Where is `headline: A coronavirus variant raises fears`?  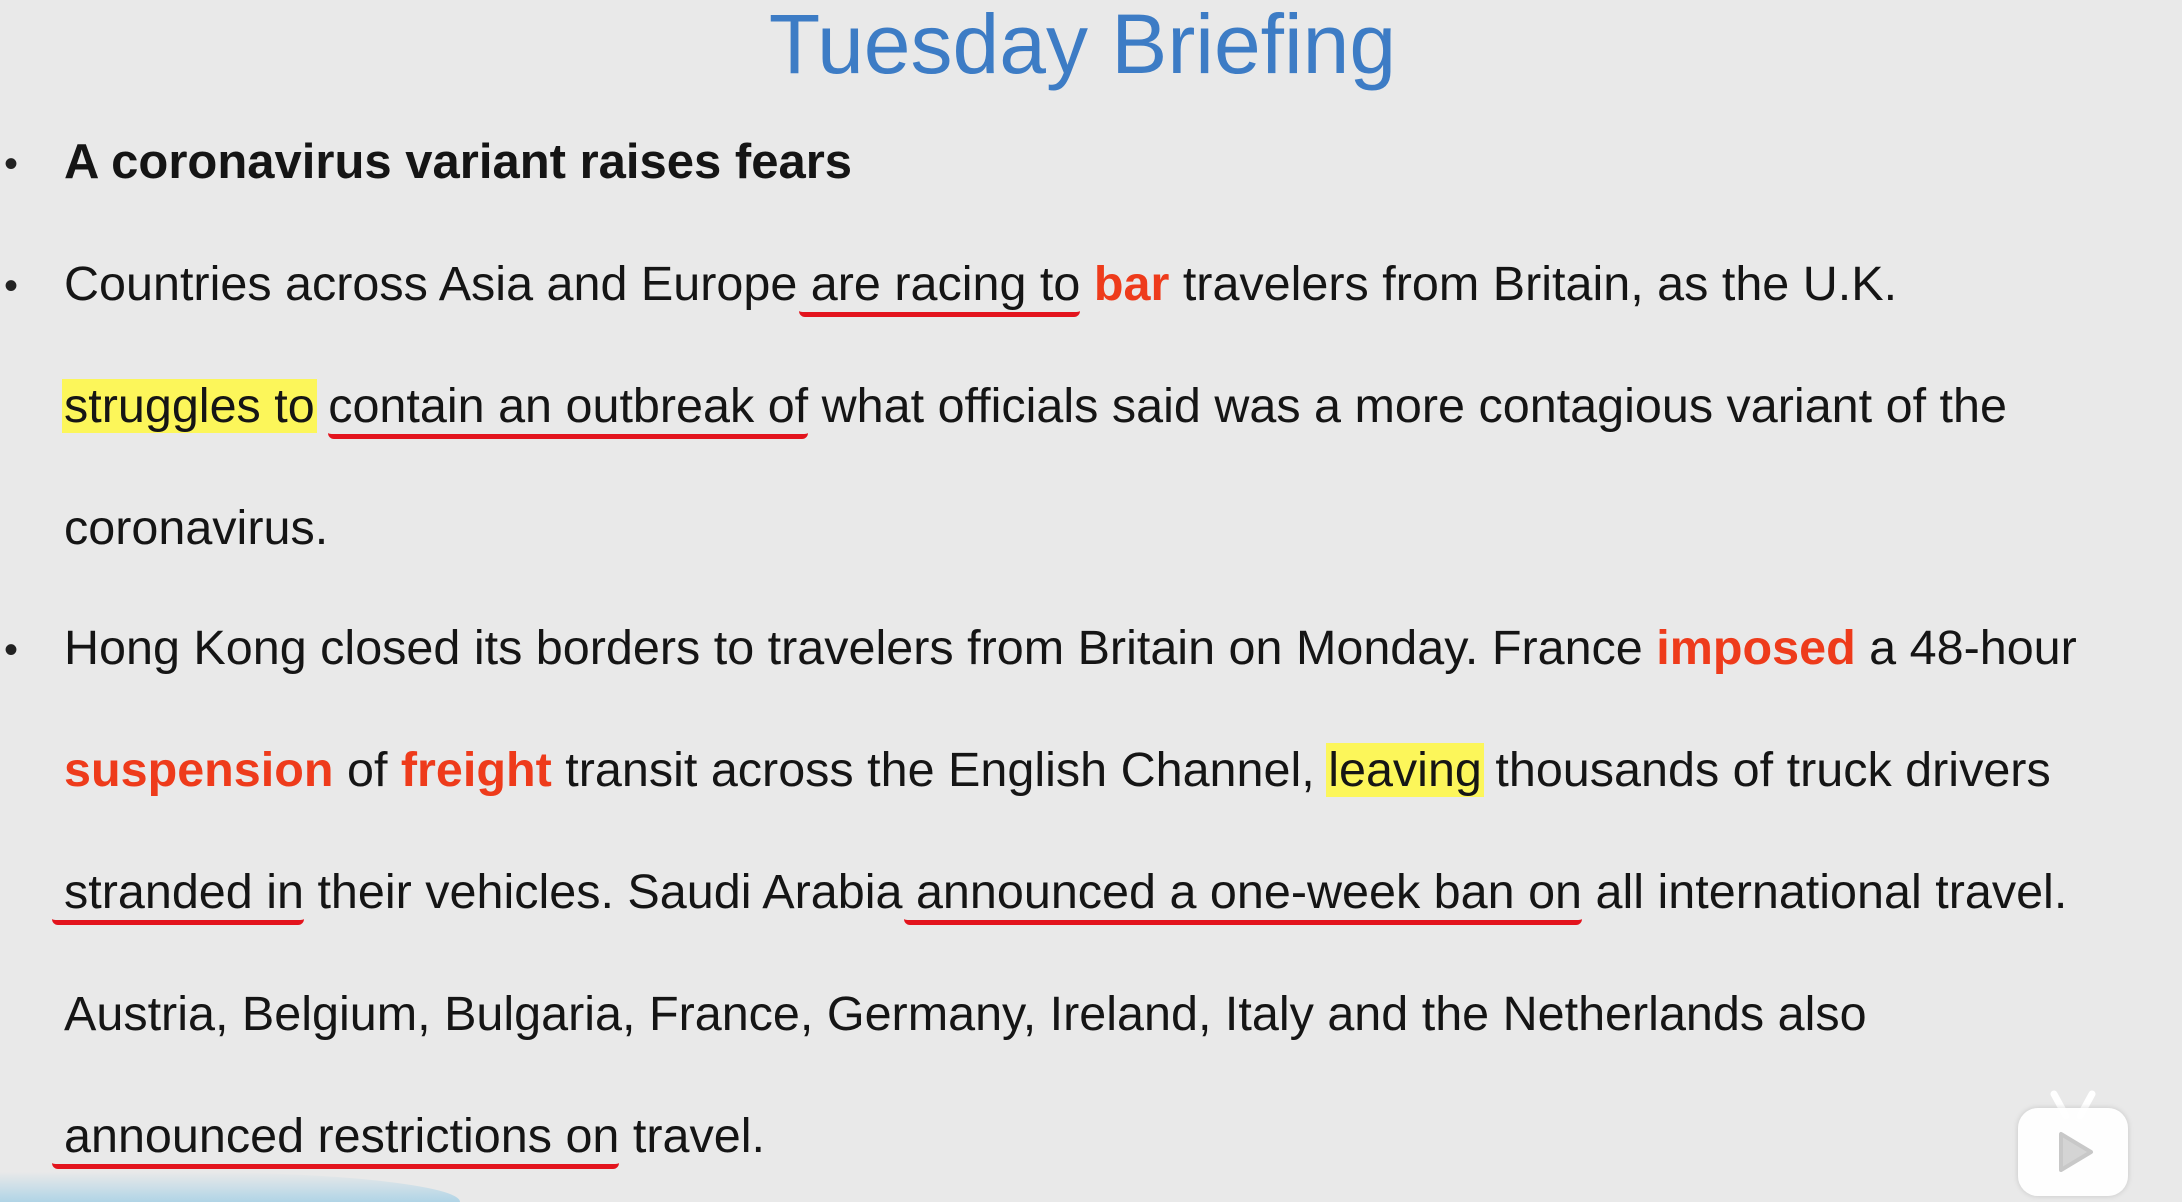 headline: A coronavirus variant raises fears is located at coordinates (458, 162).